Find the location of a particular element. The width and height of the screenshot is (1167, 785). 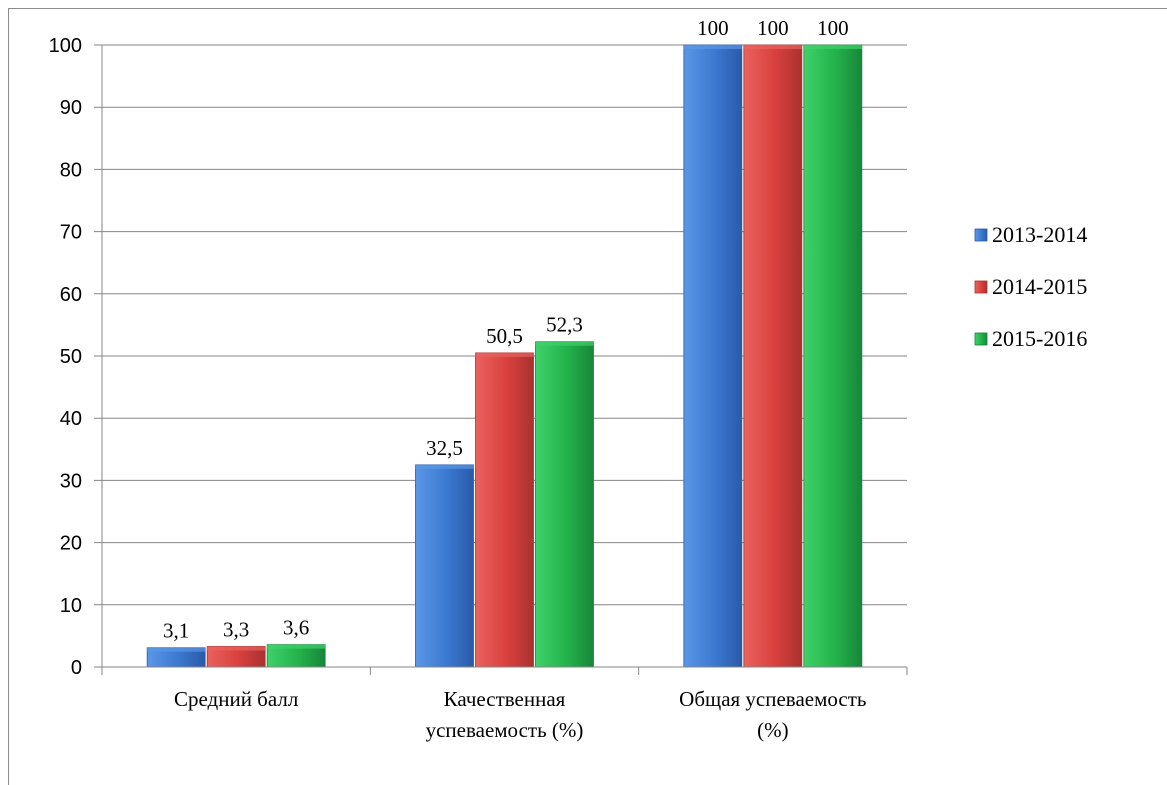

y-tick-label: 90 is located at coordinates (71, 108).